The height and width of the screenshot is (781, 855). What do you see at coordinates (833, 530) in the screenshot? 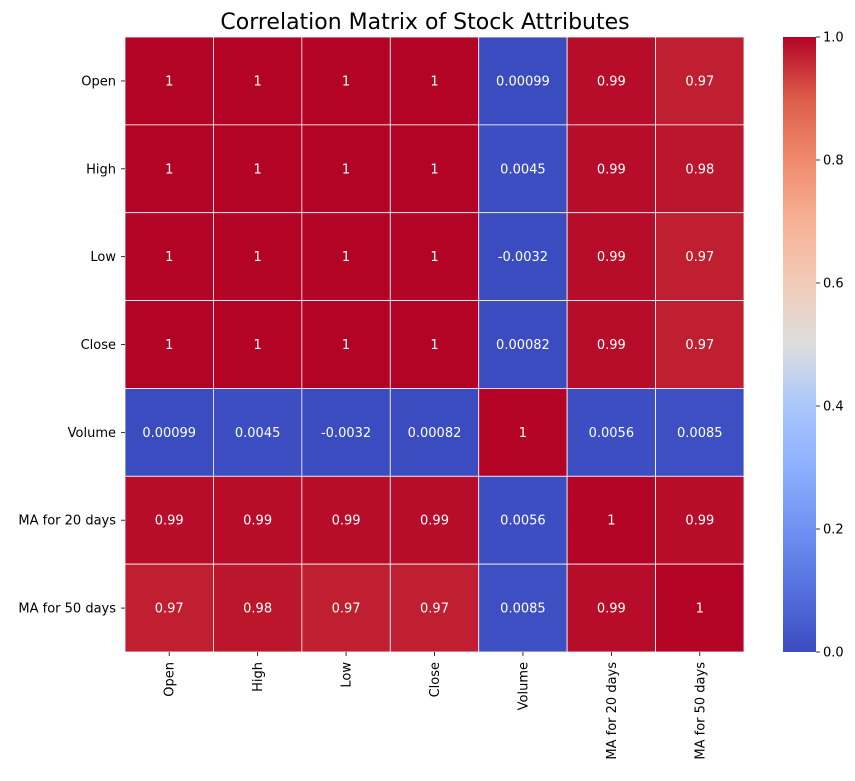
I see `colorbar-tick-label: 0.2` at bounding box center [833, 530].